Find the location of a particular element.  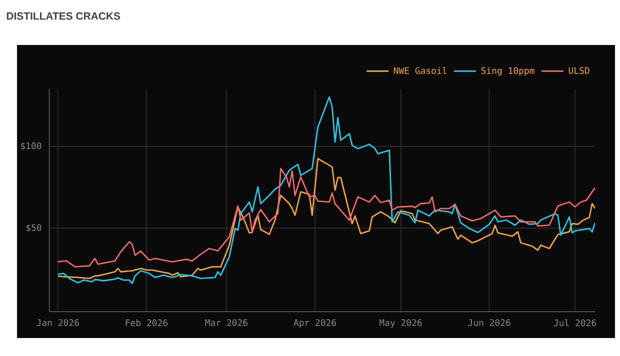

legend-label: Sing 10ppm is located at coordinates (507, 71).